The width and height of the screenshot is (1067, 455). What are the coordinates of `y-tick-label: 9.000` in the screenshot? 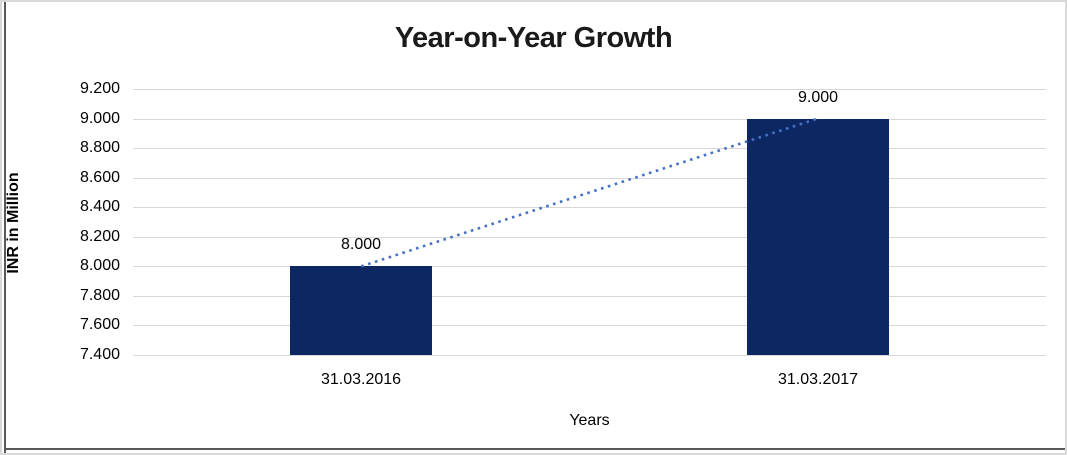 It's located at (99, 118).